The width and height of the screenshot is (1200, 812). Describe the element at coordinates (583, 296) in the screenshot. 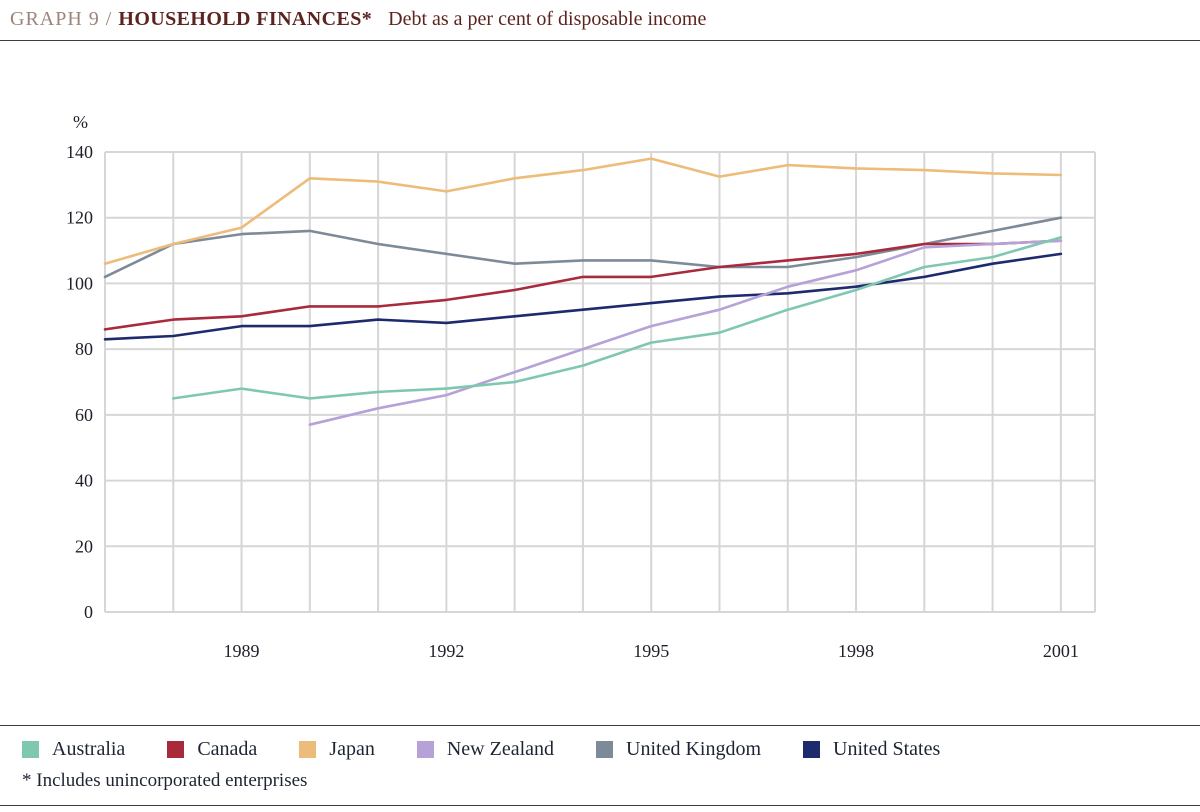

I see `series-line-united-states` at that location.